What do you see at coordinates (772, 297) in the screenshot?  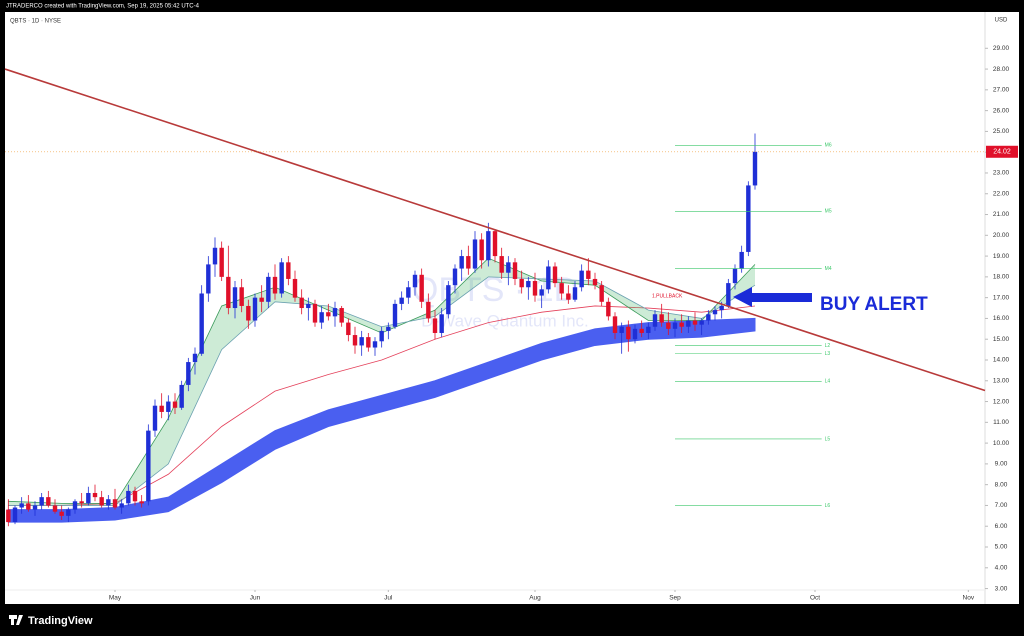 I see `alert-arrow` at bounding box center [772, 297].